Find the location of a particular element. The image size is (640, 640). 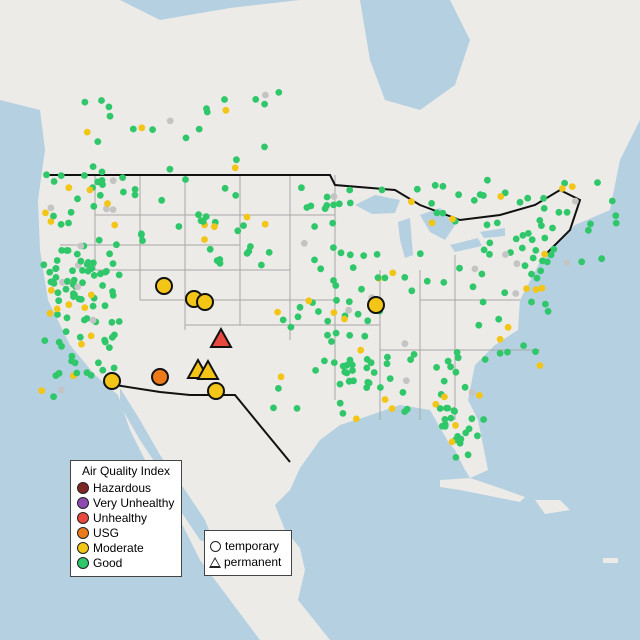

good-swatch is located at coordinates (83, 563).